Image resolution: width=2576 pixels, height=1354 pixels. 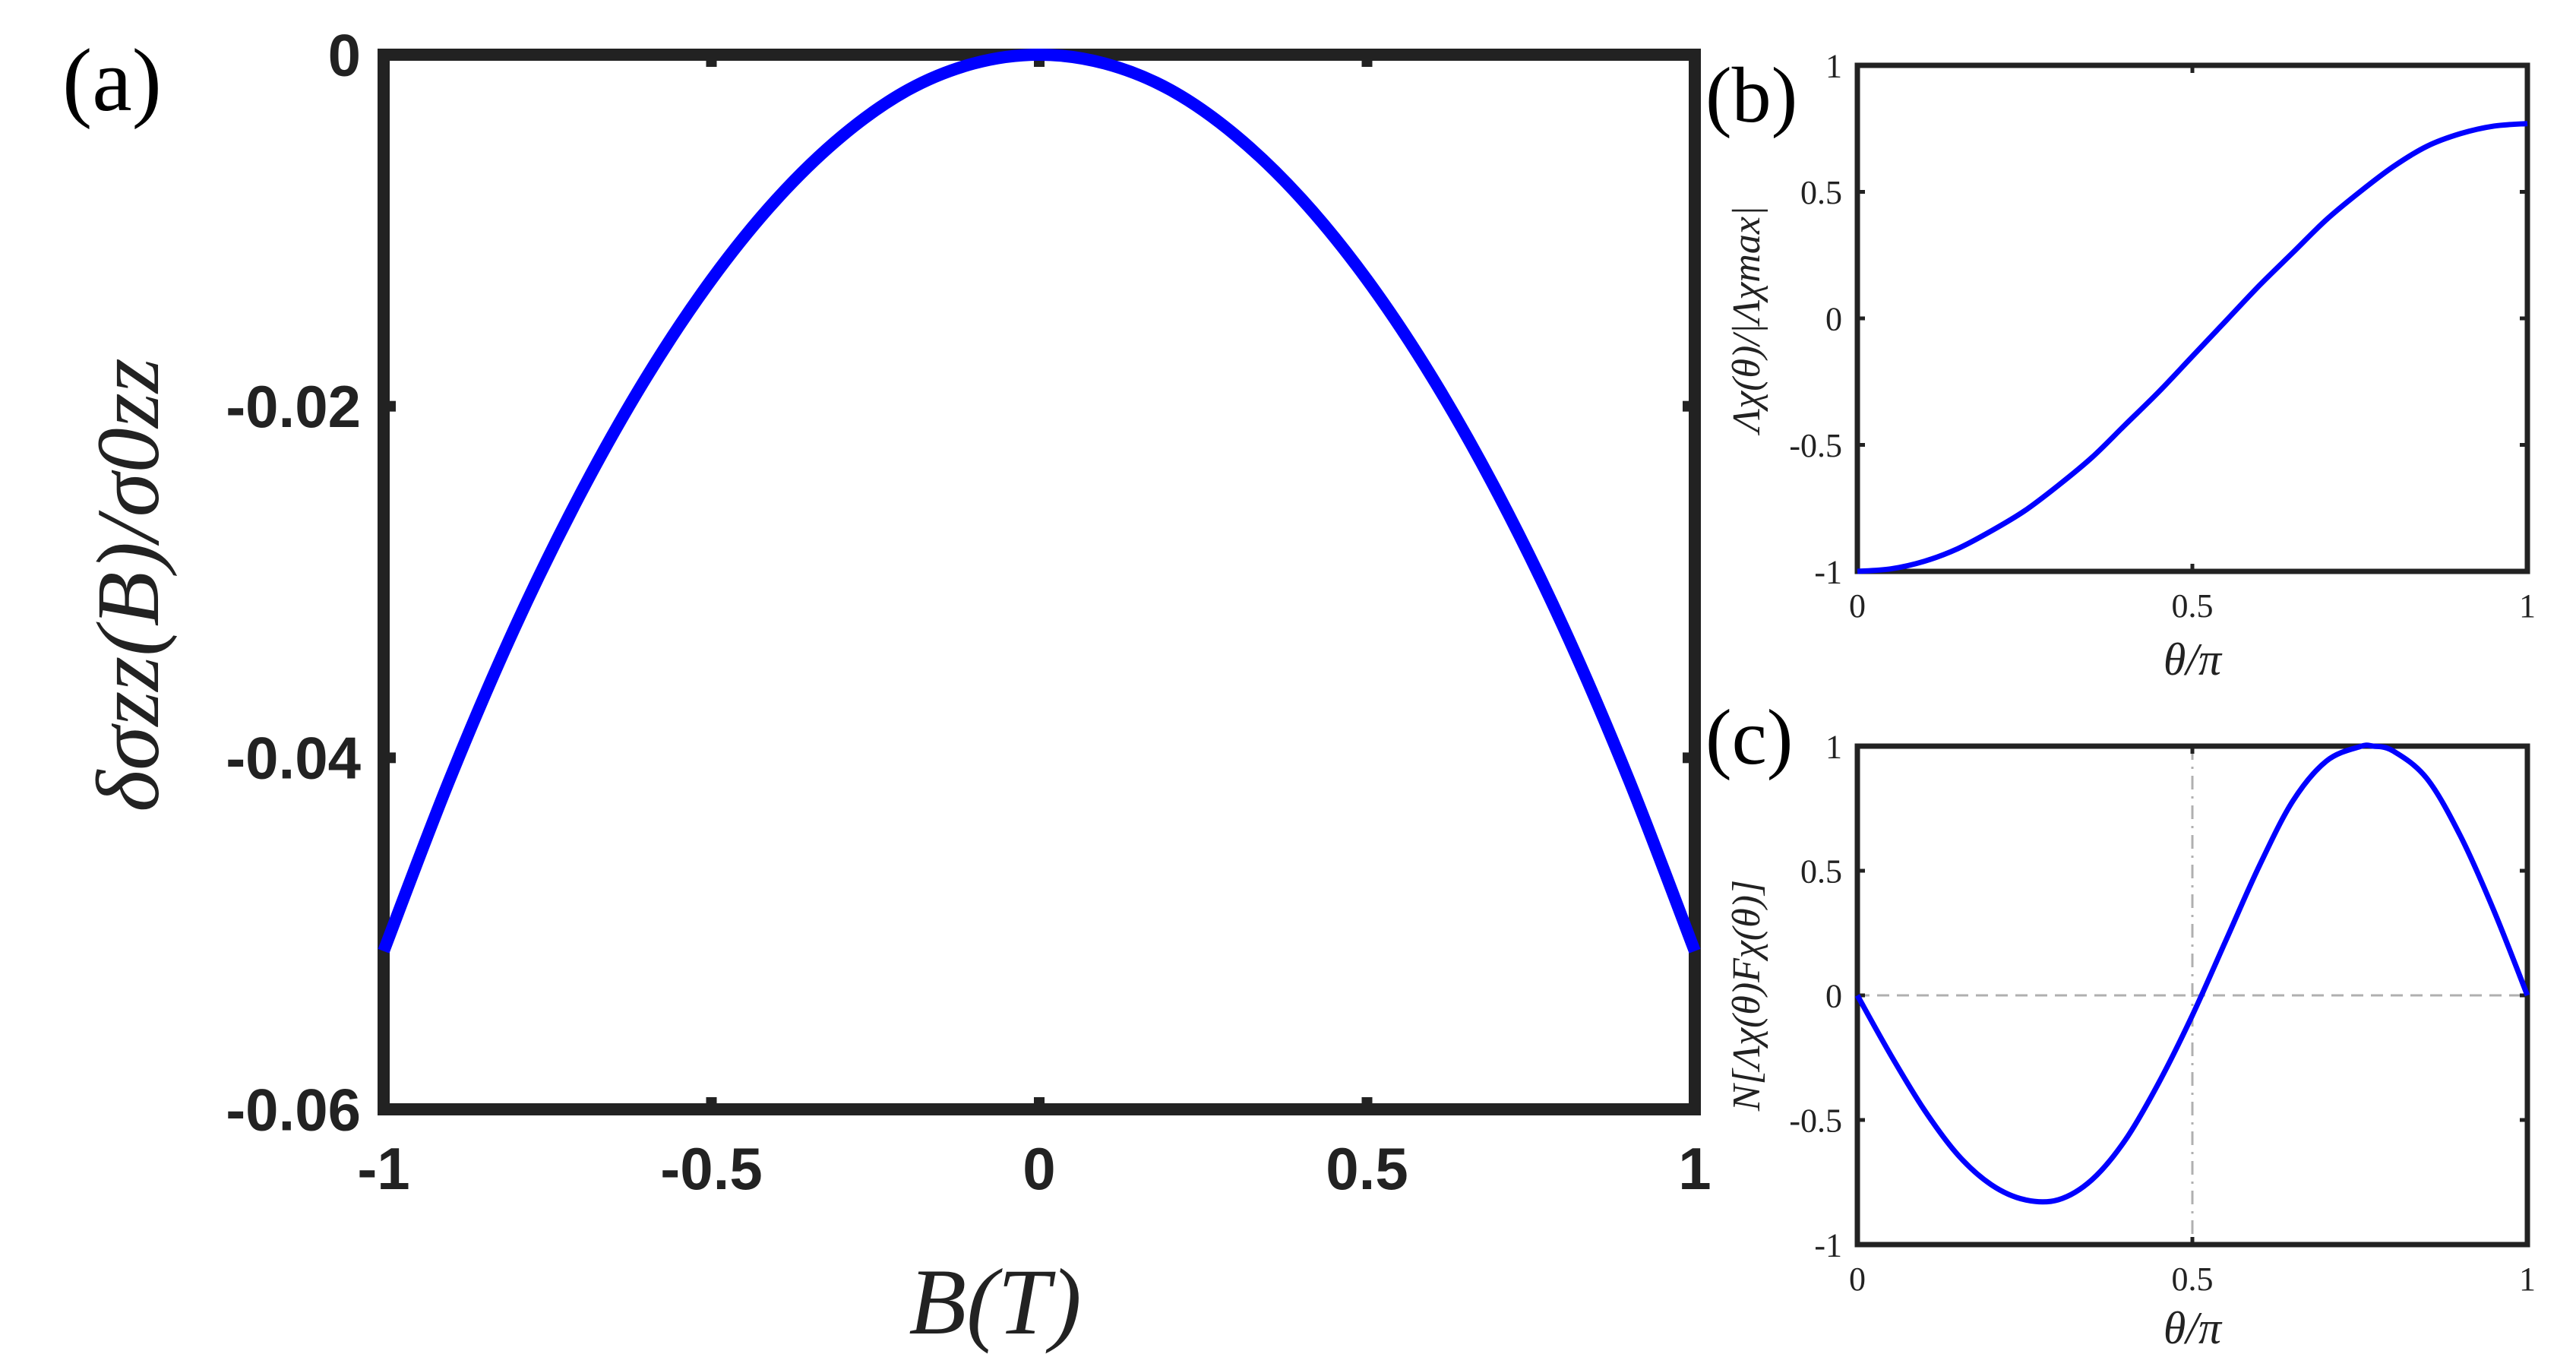 I want to click on panel-b-yticks: 1 0.5 0 -0.5 -1, so click(x=2158, y=318).